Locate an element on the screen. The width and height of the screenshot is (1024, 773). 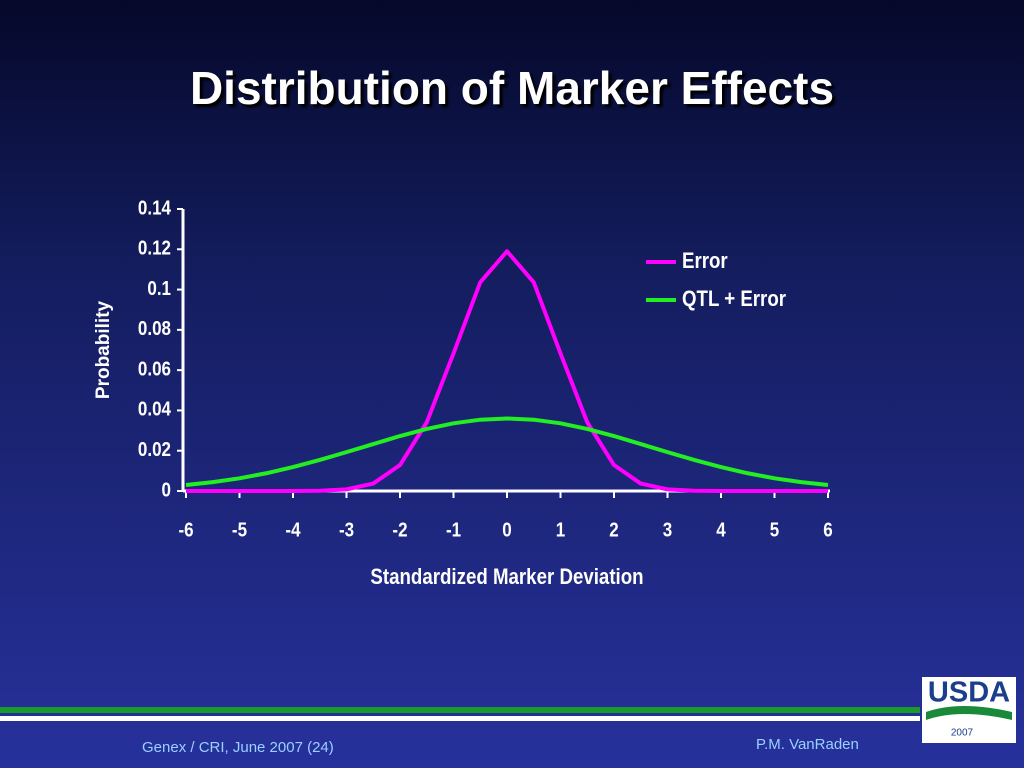
footer-green-rule is located at coordinates (460, 710).